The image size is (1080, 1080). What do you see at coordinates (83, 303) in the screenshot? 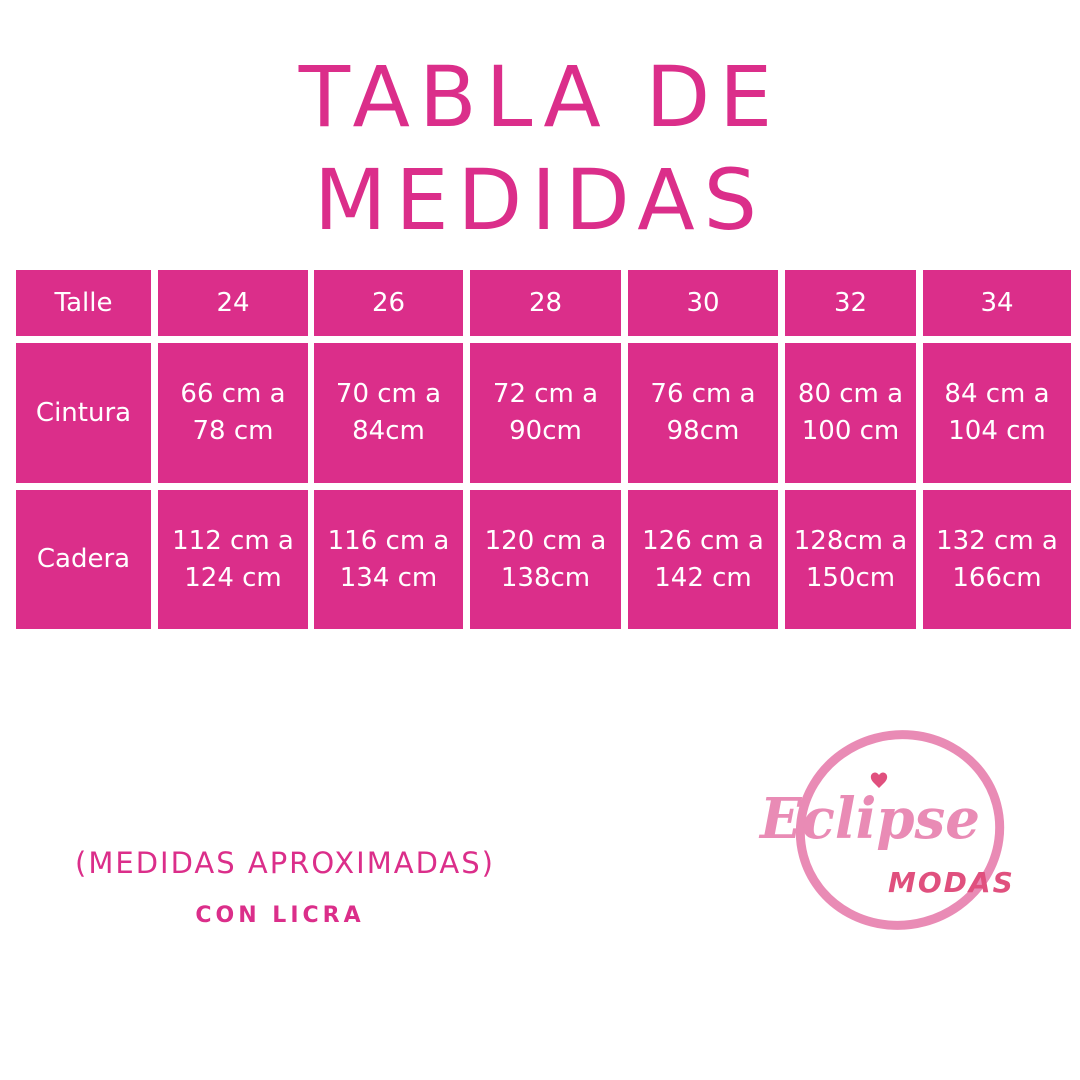
I see `header-label-cell: Talle` at bounding box center [83, 303].